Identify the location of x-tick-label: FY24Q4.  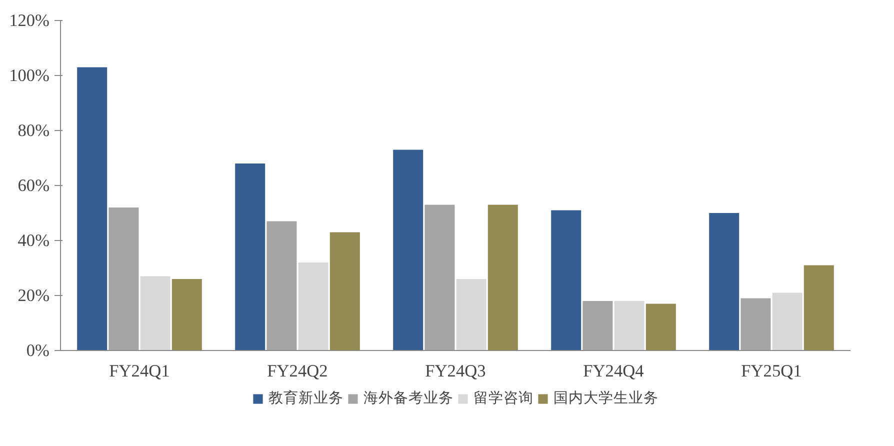
(613, 371).